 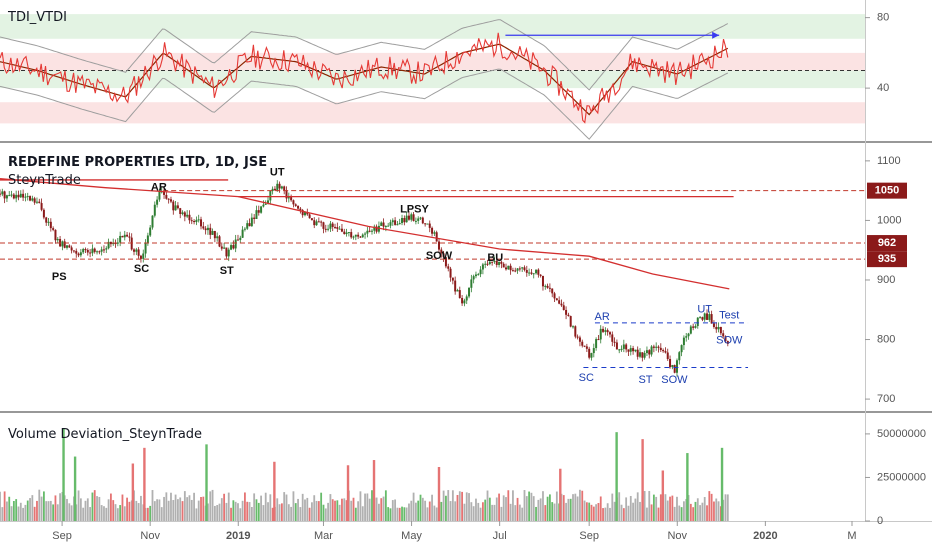 What do you see at coordinates (238, 536) in the screenshot?
I see `time-tick-label: 2019` at bounding box center [238, 536].